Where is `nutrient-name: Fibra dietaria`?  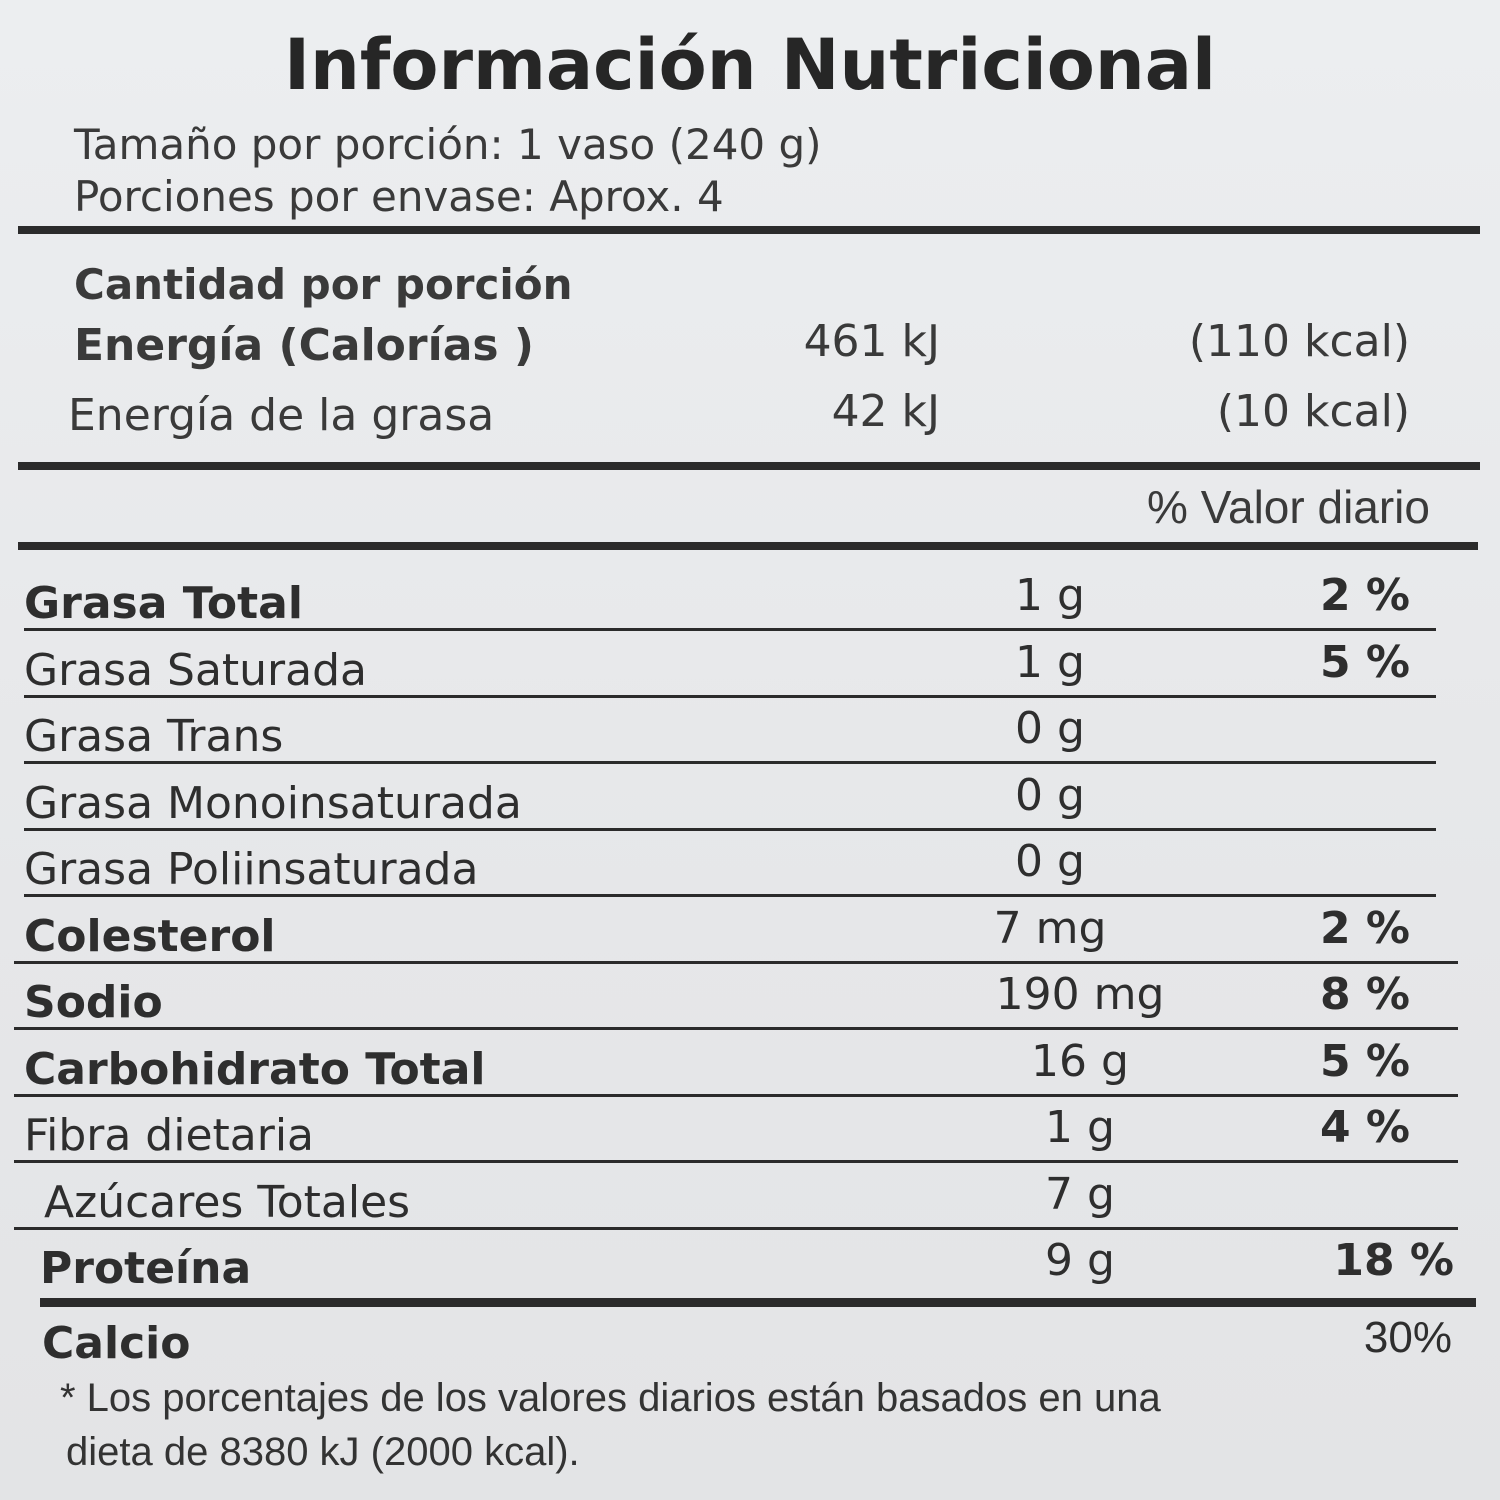
nutrient-name: Fibra dietaria is located at coordinates (169, 1135).